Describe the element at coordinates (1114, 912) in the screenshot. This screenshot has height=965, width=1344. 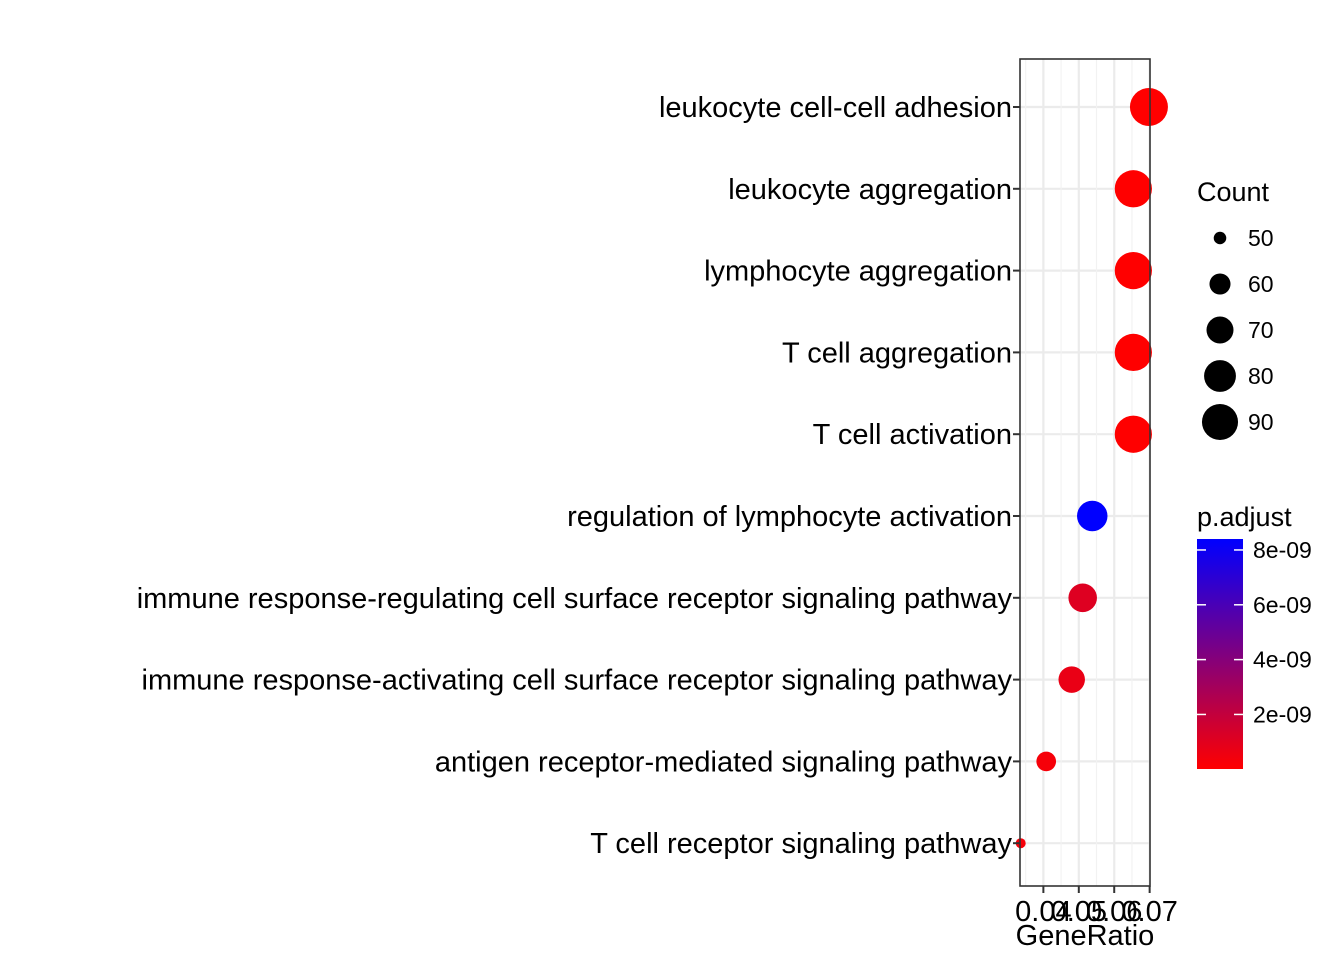
I see `x-tick-label: 0.06` at that location.